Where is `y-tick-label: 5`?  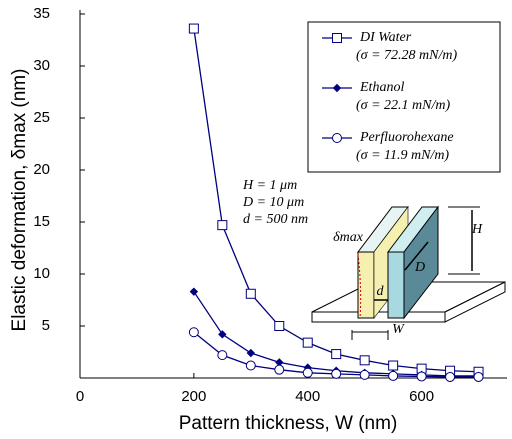 y-tick-label: 5 is located at coordinates (46, 325).